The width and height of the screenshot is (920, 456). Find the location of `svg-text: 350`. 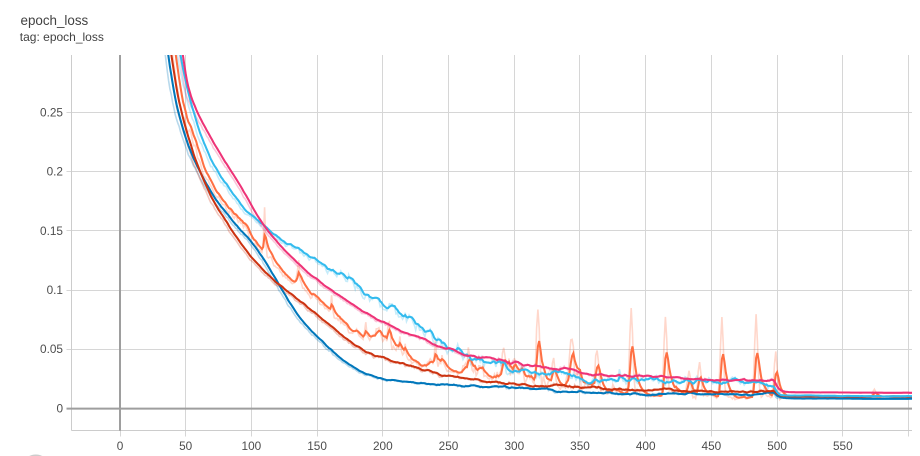

svg-text: 350 is located at coordinates (580, 446).